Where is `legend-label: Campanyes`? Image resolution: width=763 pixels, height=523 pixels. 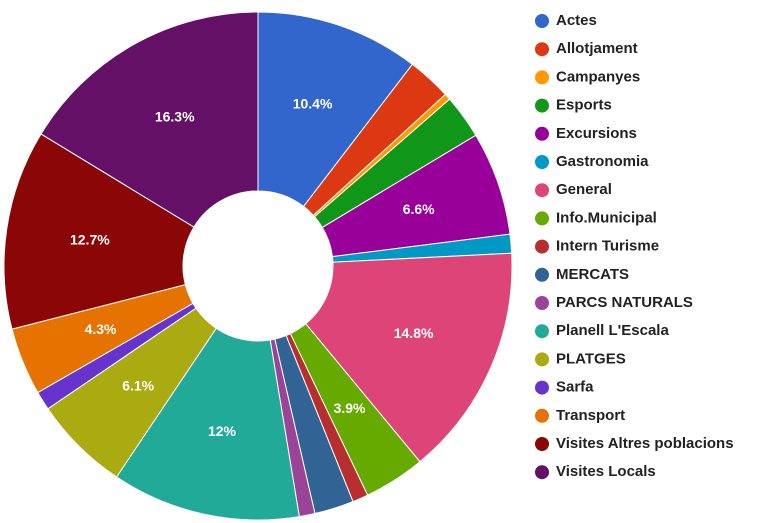 legend-label: Campanyes is located at coordinates (598, 76).